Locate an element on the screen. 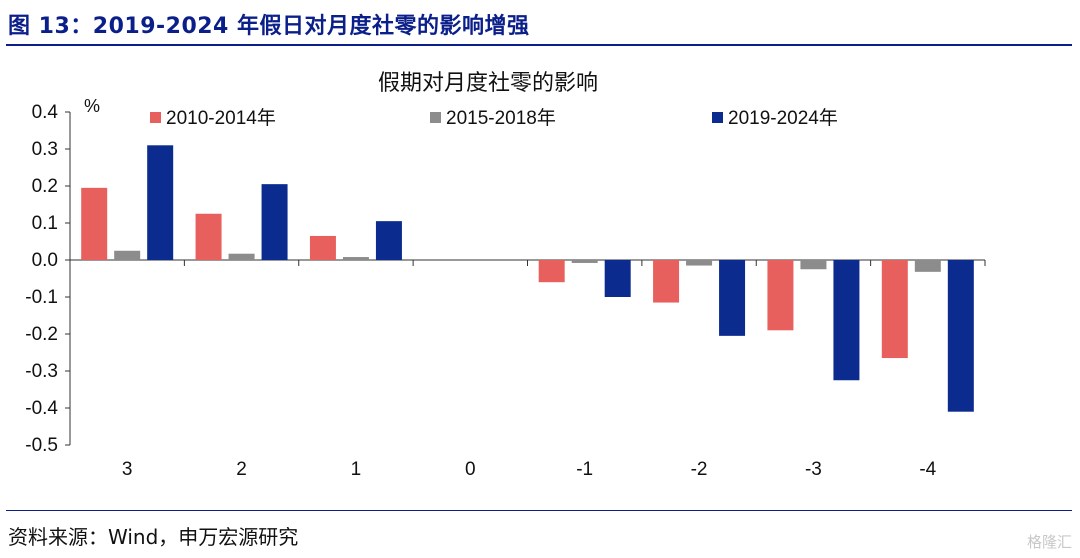 This screenshot has width=1080, height=558. bar-2010-2014年--2 is located at coordinates (666, 281).